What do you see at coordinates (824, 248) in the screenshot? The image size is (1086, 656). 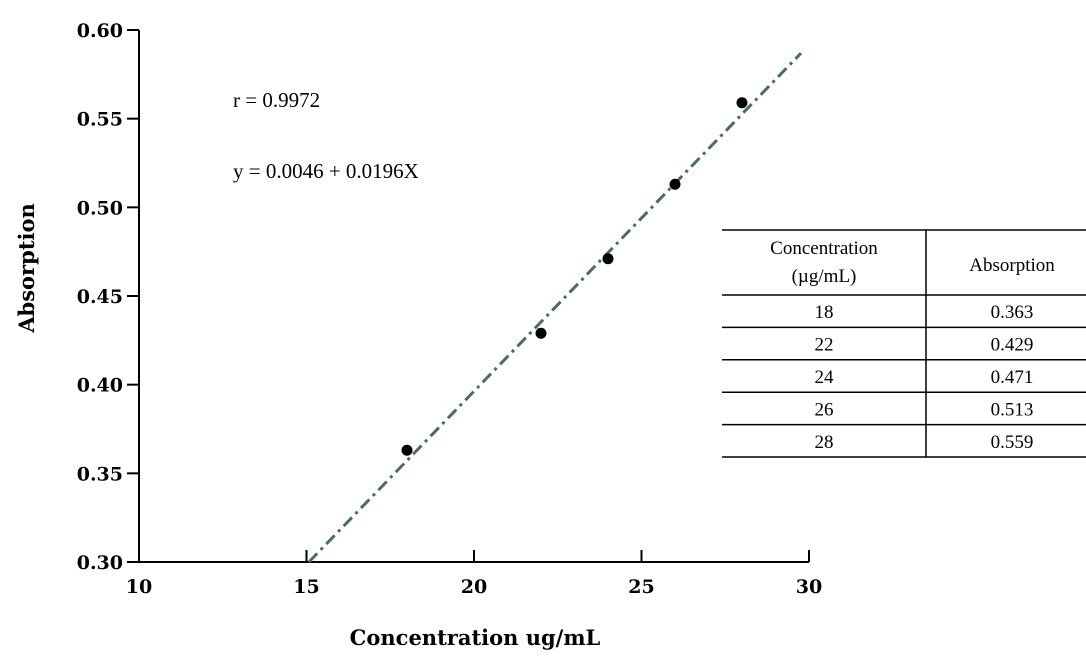 I see `table-header-concentration-line1: Concentration` at bounding box center [824, 248].